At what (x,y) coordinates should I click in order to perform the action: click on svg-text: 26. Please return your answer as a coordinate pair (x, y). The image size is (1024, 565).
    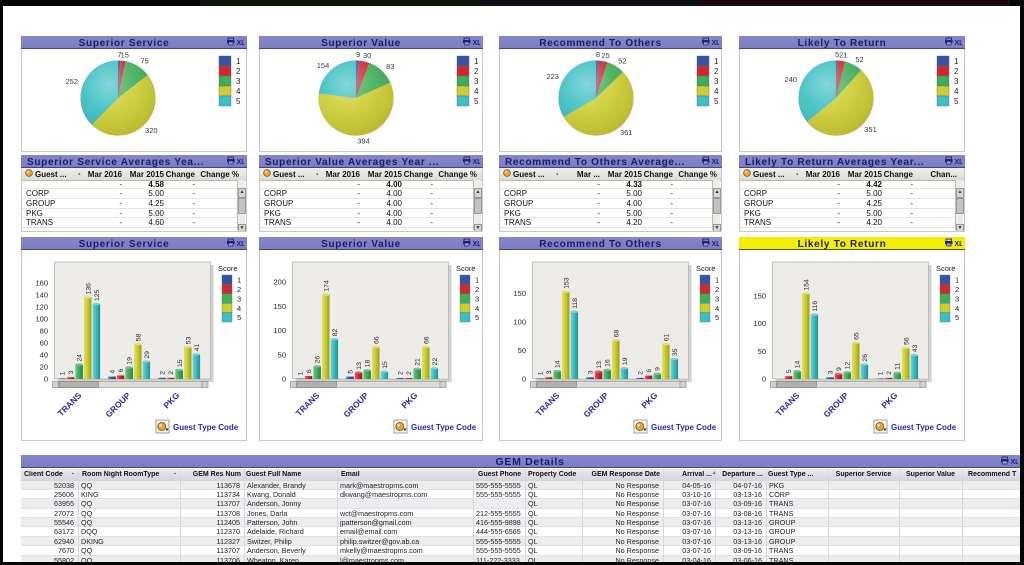
    Looking at the image, I should click on (865, 357).